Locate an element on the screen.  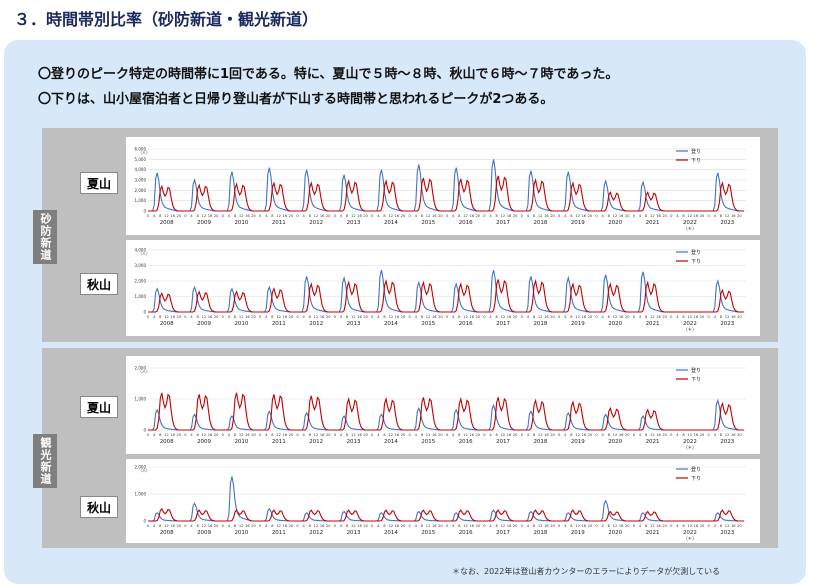
year-label: 2008 is located at coordinates (167, 533).